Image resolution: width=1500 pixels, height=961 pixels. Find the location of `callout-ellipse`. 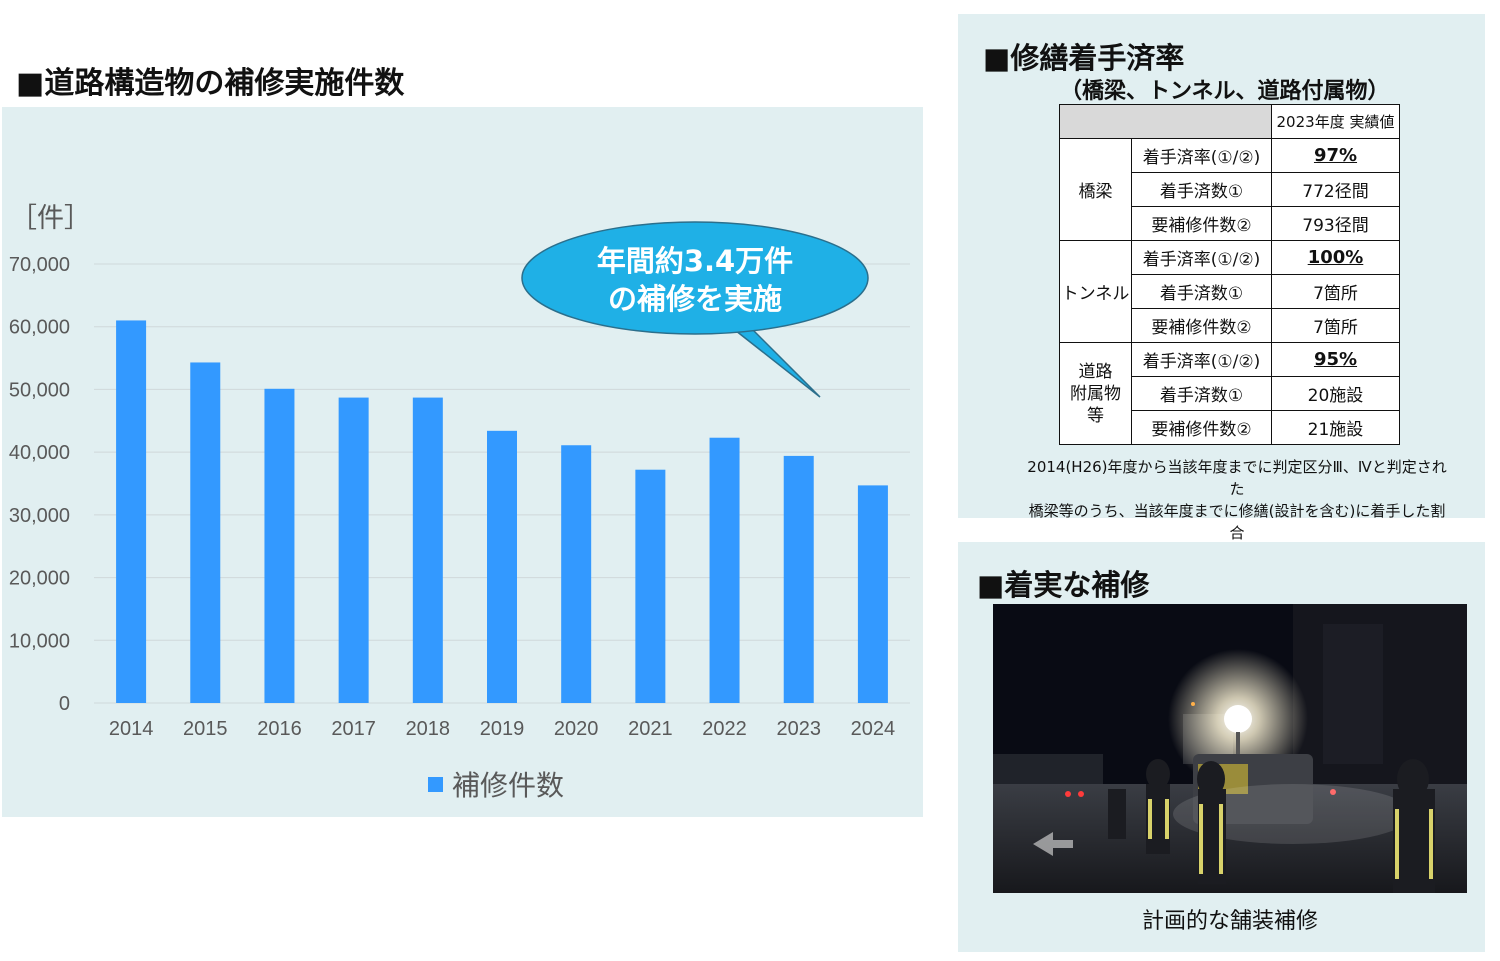

callout-ellipse is located at coordinates (695, 278).